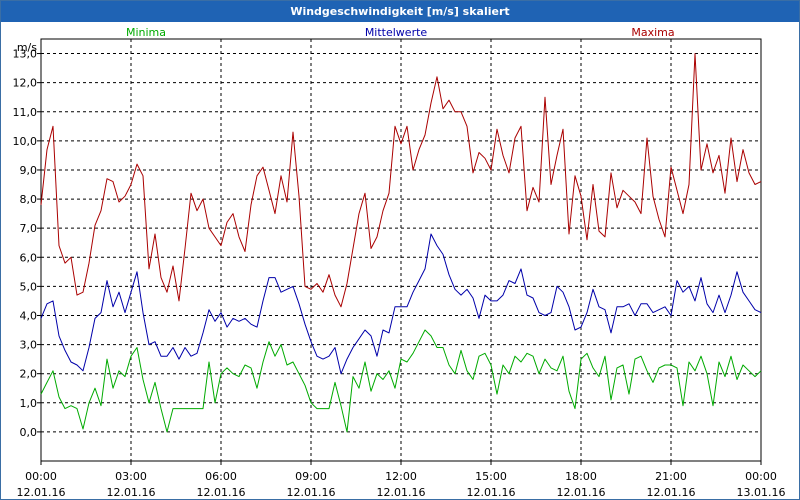 The height and width of the screenshot is (500, 800). What do you see at coordinates (401, 476) in the screenshot?
I see `x-tick-time: 12:00` at bounding box center [401, 476].